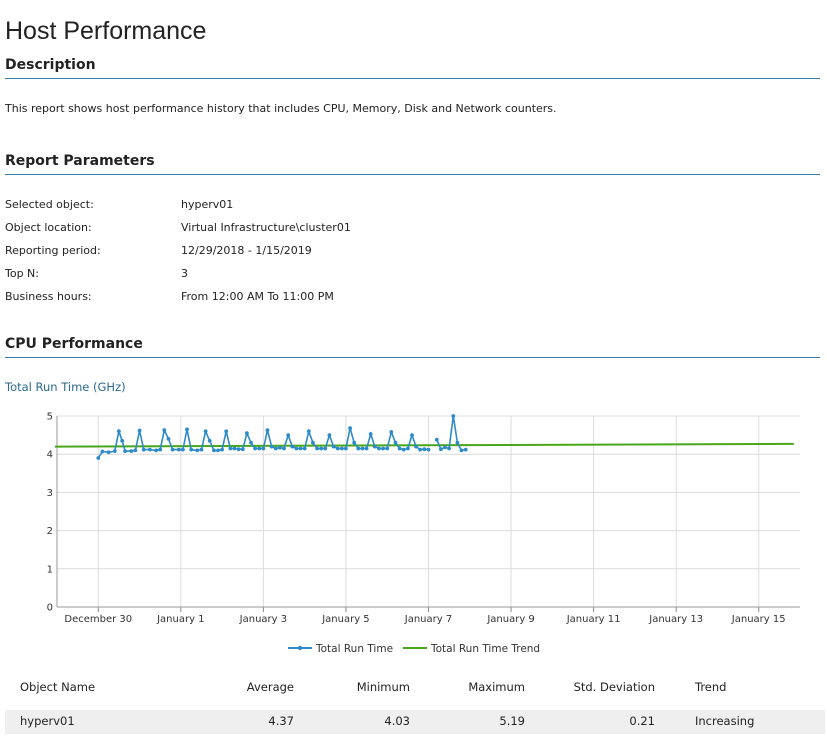 This screenshot has height=738, width=827. I want to click on param-label-reporting-period: Reporting period:, so click(53, 250).